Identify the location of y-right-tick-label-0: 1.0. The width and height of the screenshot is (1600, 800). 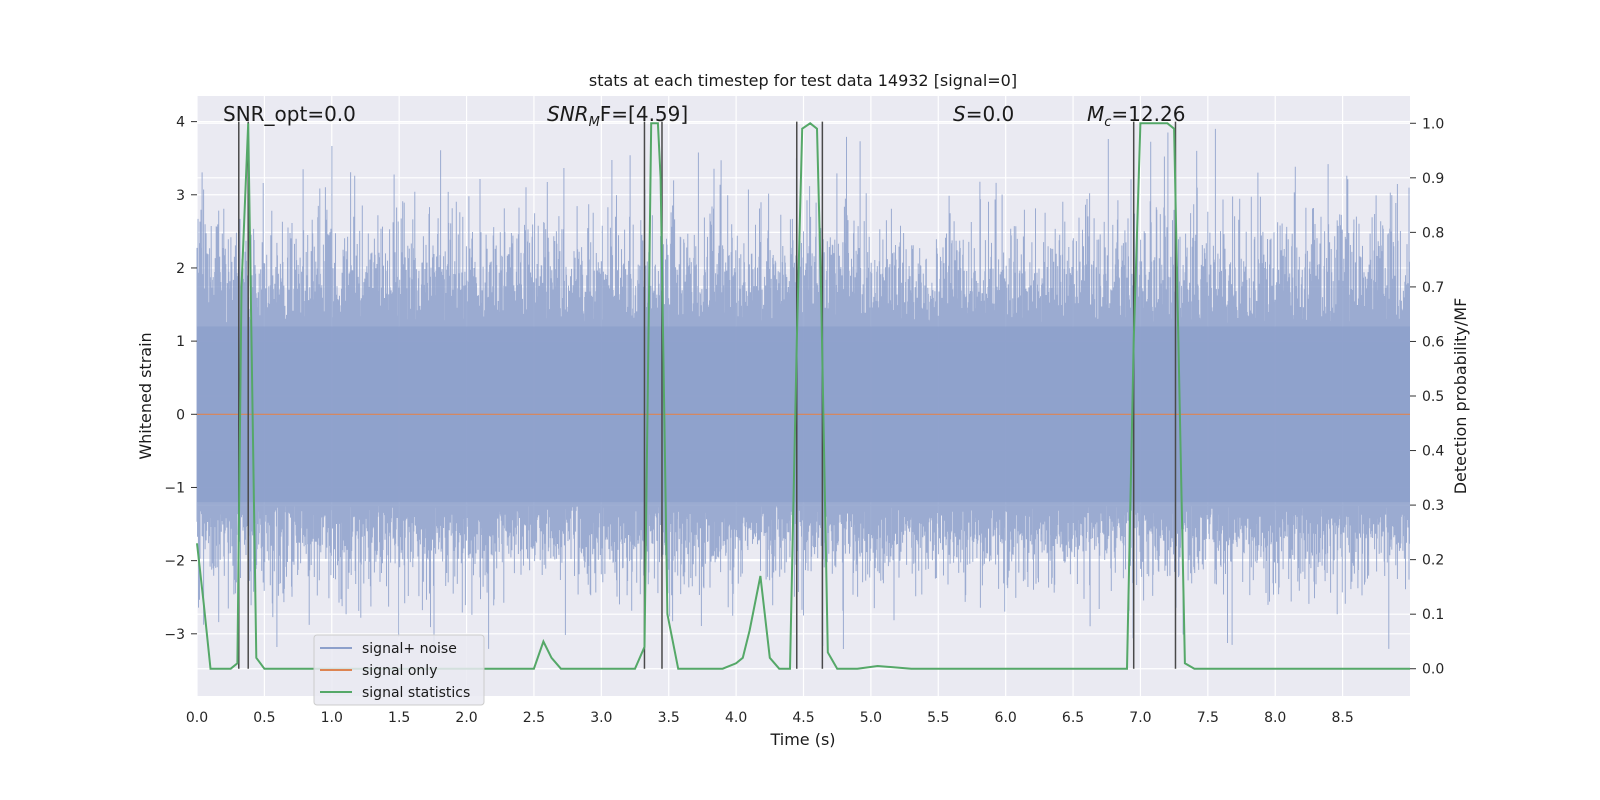
(1433, 124).